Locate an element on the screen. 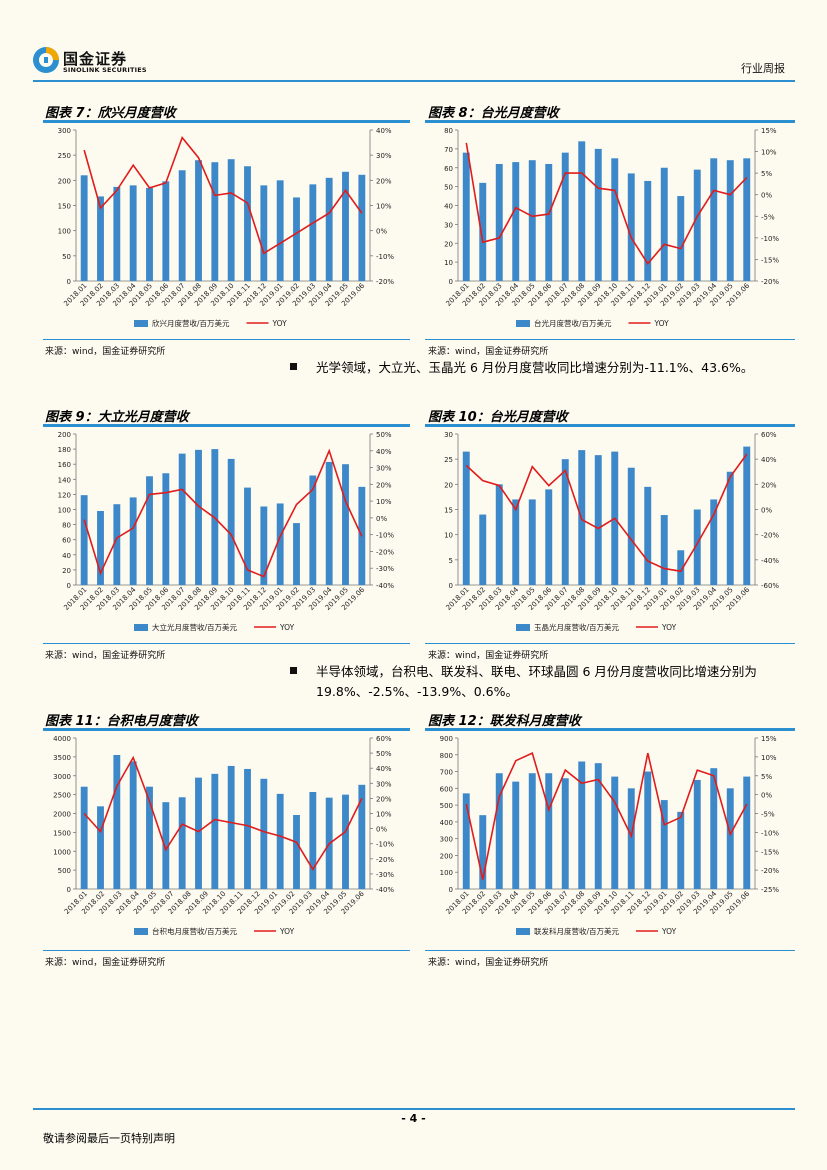 The width and height of the screenshot is (827, 1170). y-tick-label-left: 80 is located at coordinates (448, 131).